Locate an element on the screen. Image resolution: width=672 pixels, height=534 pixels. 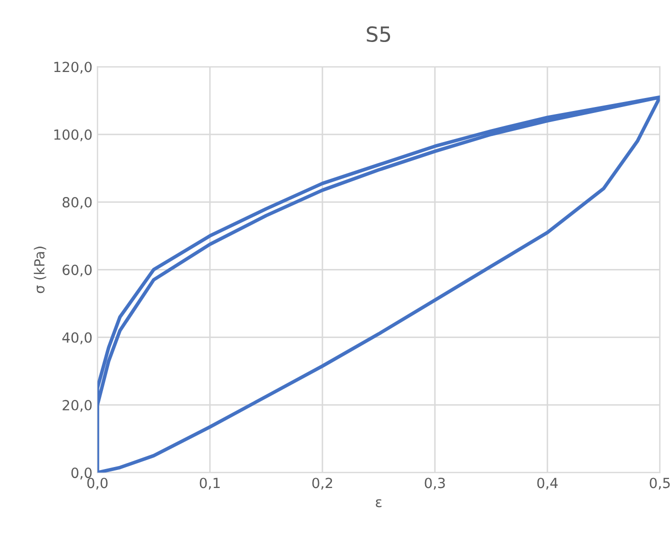
y-tick-label: 60,0 is located at coordinates (77, 270).